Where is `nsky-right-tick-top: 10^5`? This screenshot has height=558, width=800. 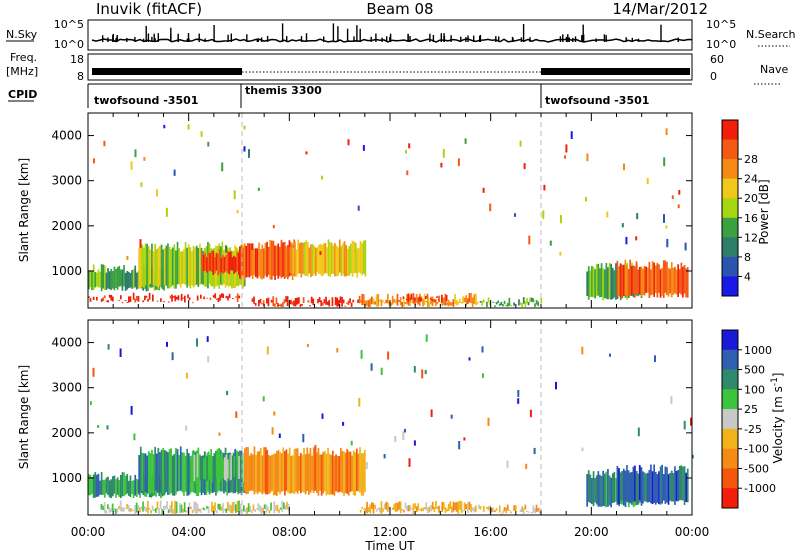 nsky-right-tick-top: 10^5 is located at coordinates (721, 24).